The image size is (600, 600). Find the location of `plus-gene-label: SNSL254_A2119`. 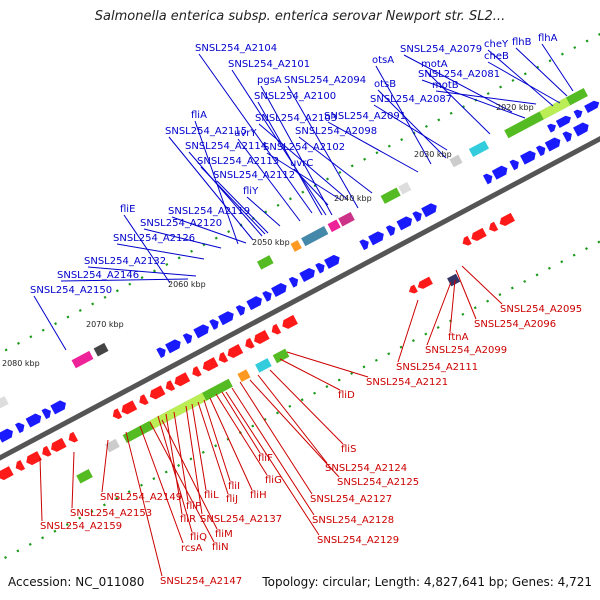

plus-gene-label: SNSL254_A2119 is located at coordinates (209, 211).